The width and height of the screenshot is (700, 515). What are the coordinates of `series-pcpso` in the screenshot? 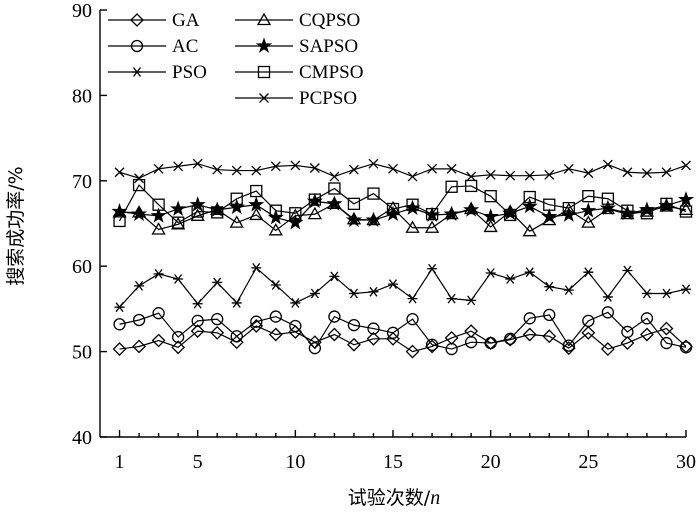 It's located at (402, 171).